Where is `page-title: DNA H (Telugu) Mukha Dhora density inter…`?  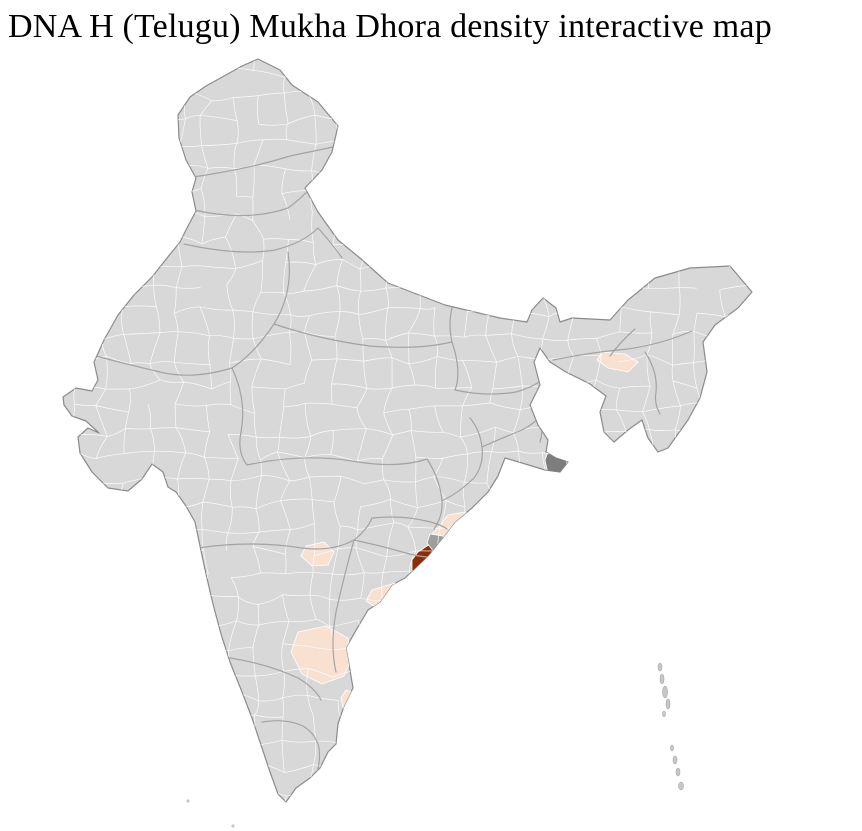 page-title: DNA H (Telugu) Mukha Dhora density inter… is located at coordinates (390, 26).